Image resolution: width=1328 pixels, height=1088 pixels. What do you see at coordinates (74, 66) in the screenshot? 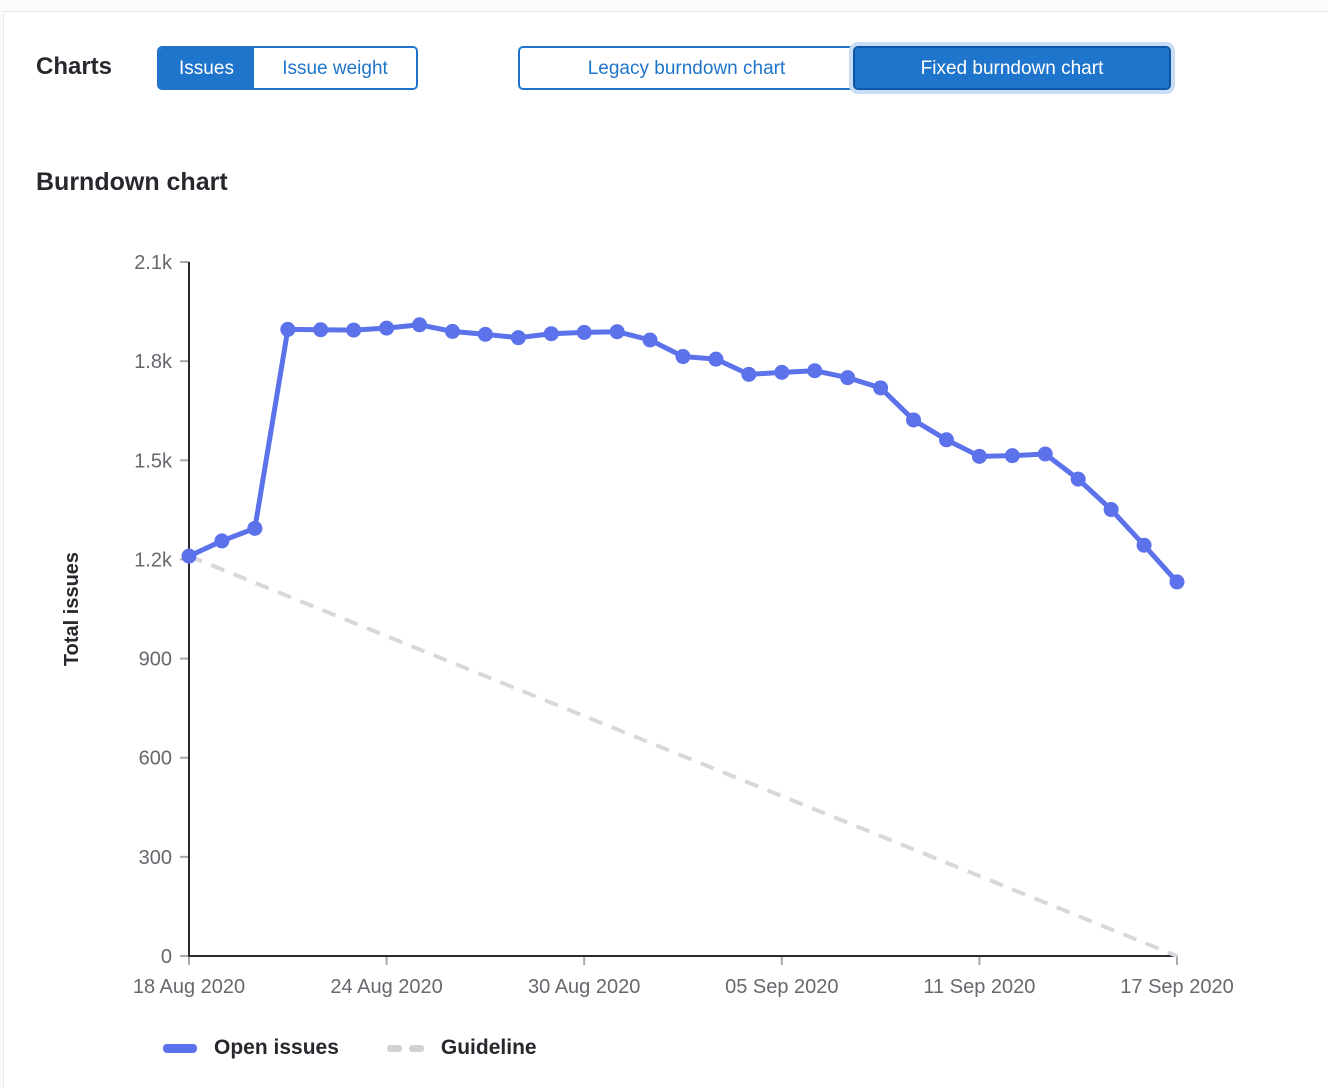
I see `charts-label: Charts` at bounding box center [74, 66].